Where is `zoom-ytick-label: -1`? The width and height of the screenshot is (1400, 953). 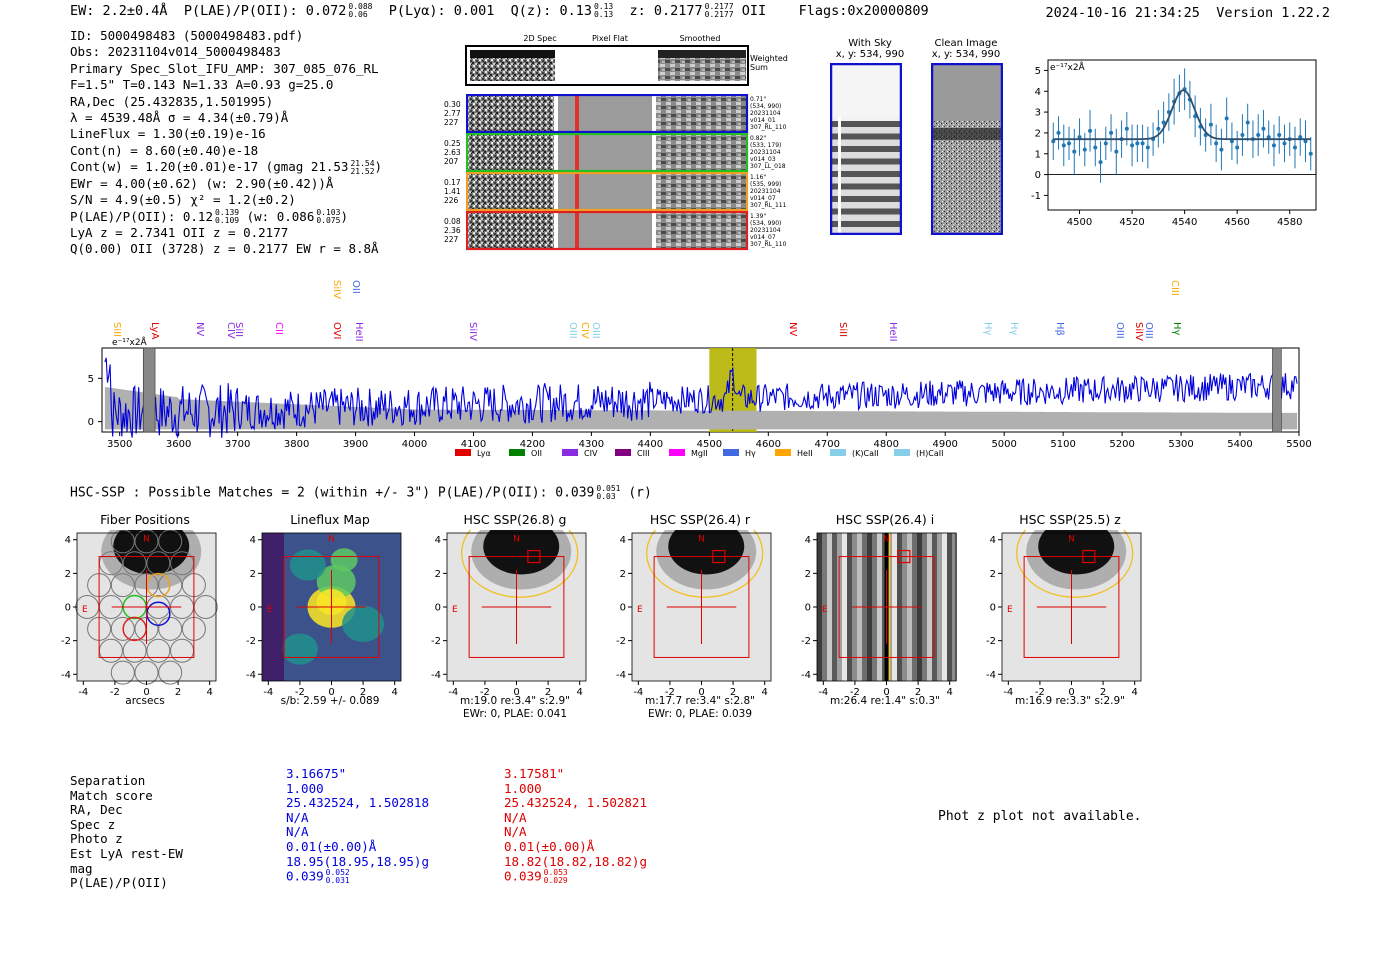
zoom-ytick-label: -1 is located at coordinates (1036, 196).